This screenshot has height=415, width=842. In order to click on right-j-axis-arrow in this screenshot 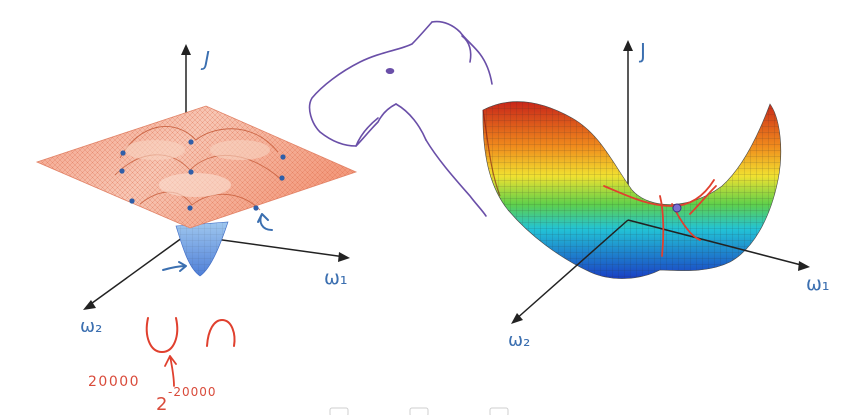, I will do `click(628, 45)`.